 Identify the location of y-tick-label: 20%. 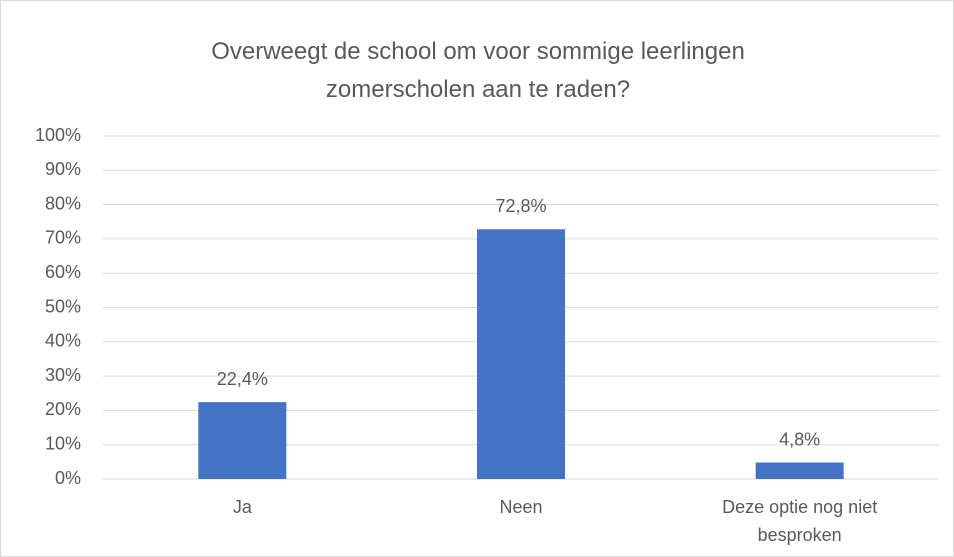
(63, 409).